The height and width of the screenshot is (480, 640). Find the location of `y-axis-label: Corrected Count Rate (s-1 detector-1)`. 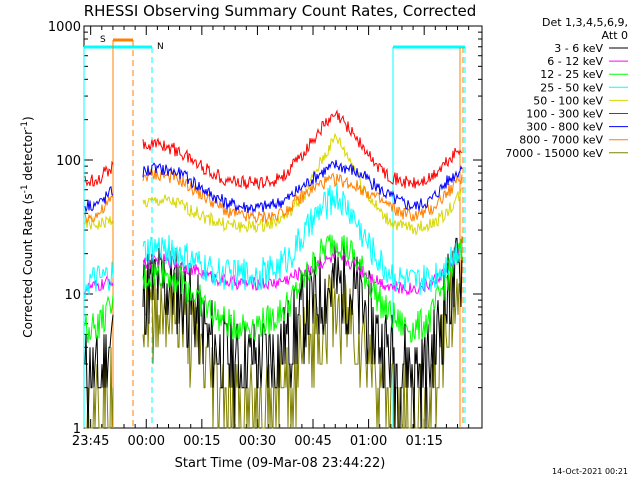

y-axis-label: Corrected Count Rate (s-1 detector-1) is located at coordinates (27, 226).